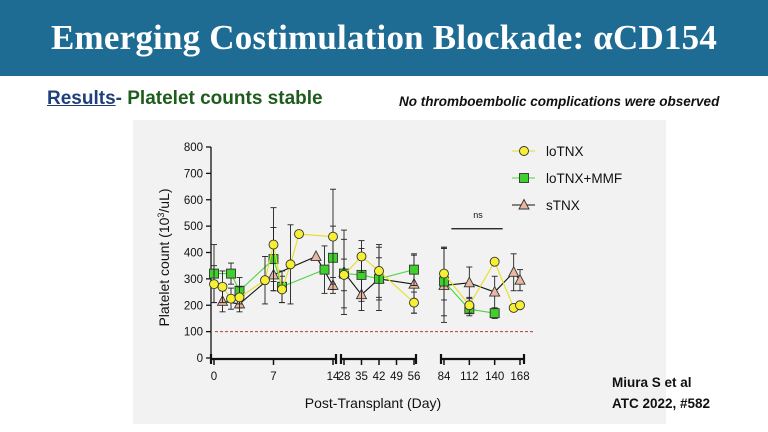  Describe the element at coordinates (565, 151) in the screenshot. I see `legend-label-lotnx: loTNX` at that location.